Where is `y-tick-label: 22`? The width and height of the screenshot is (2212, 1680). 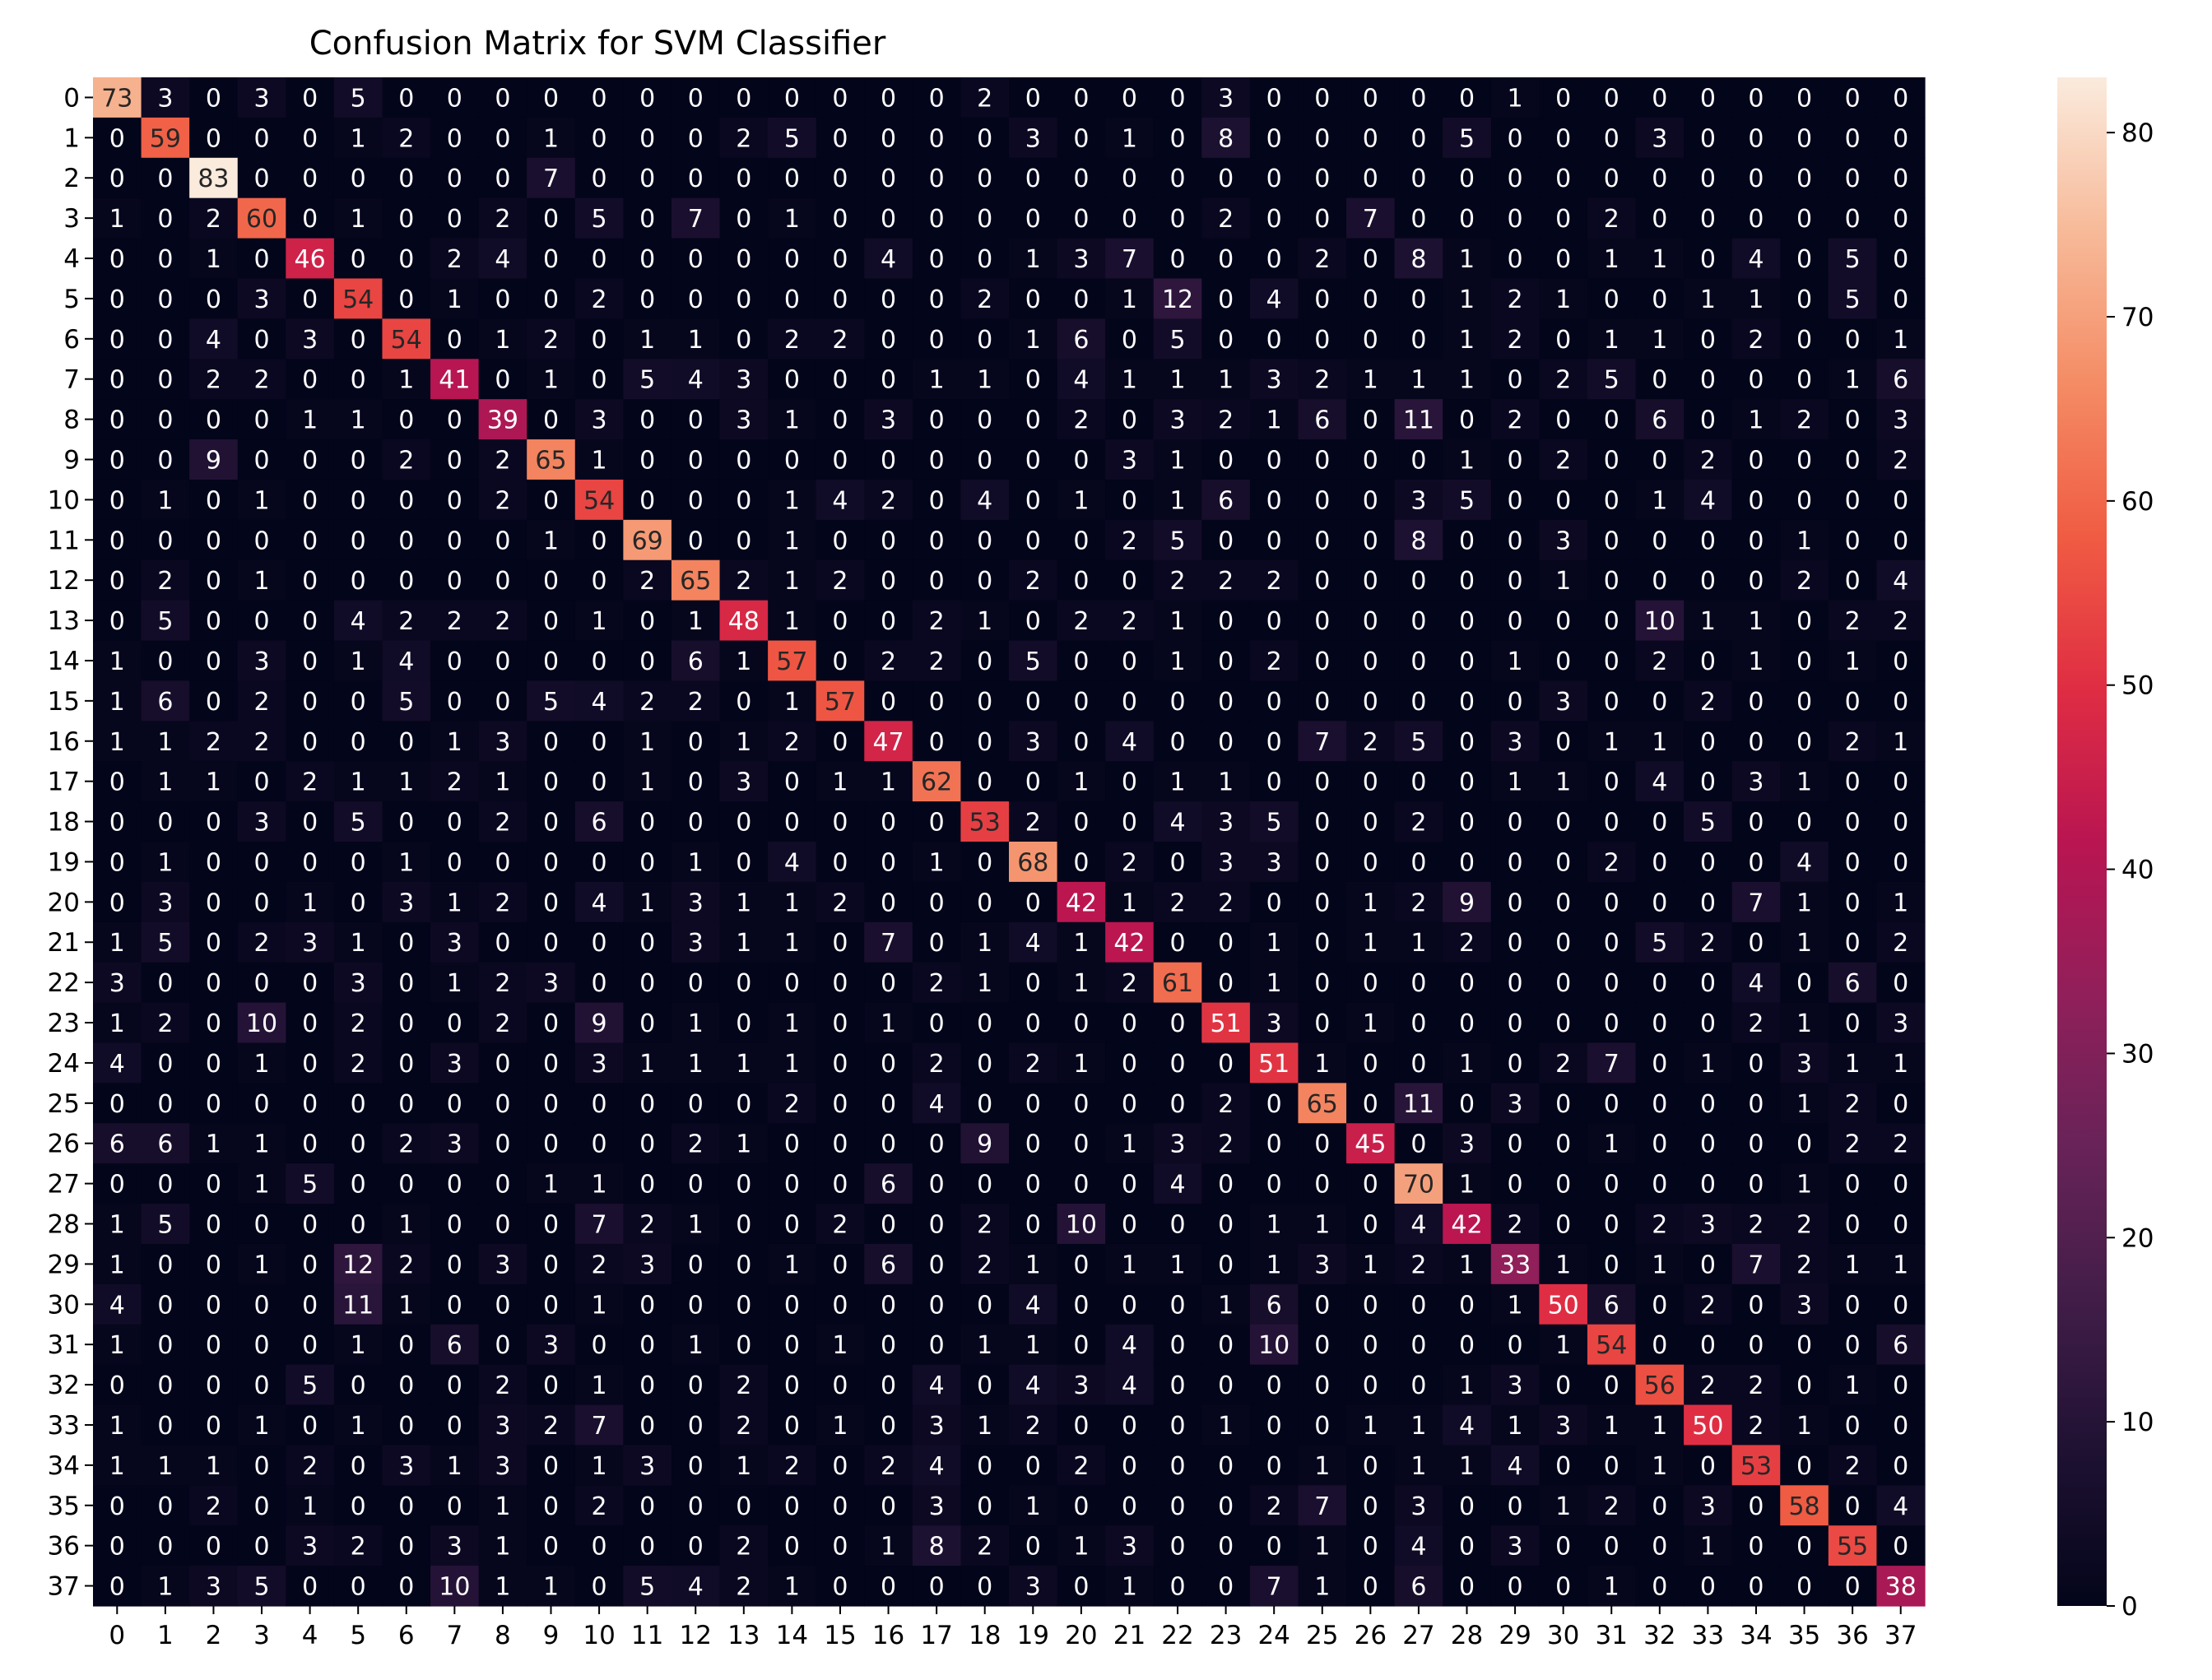
y-tick-label: 22 is located at coordinates (64, 983).